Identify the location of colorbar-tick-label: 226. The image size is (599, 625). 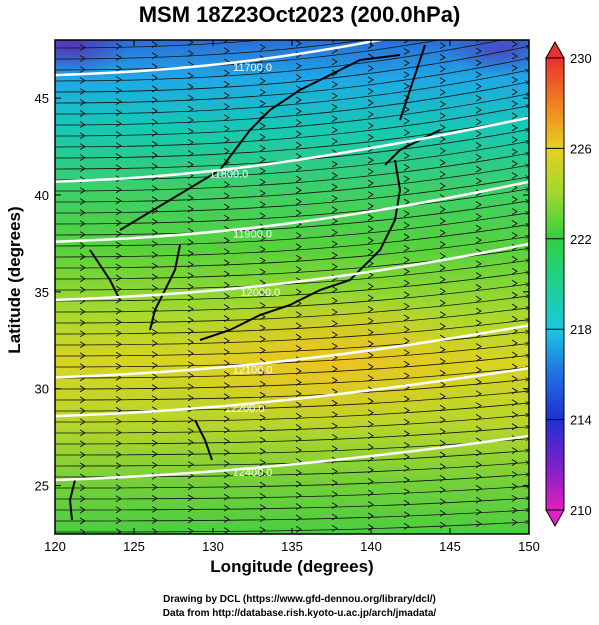
(581, 148).